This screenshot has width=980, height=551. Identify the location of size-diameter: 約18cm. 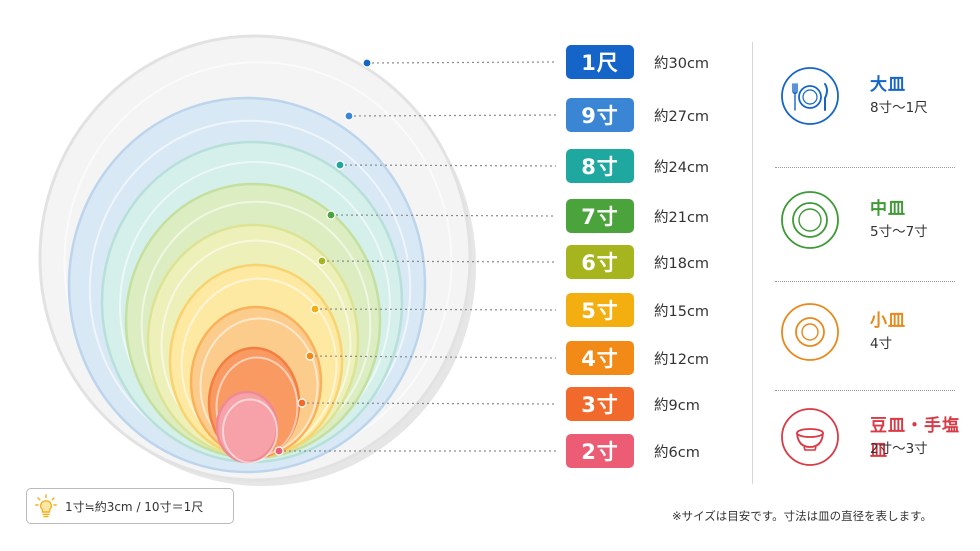
(682, 263).